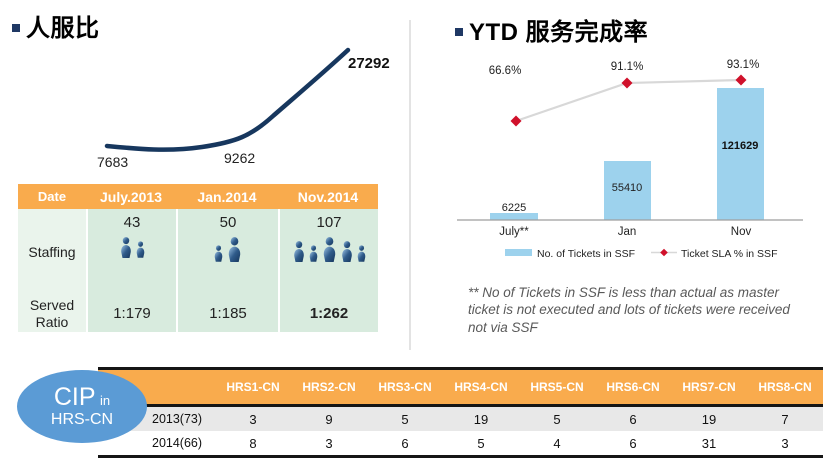  I want to click on x-label-july: July**, so click(514, 232).